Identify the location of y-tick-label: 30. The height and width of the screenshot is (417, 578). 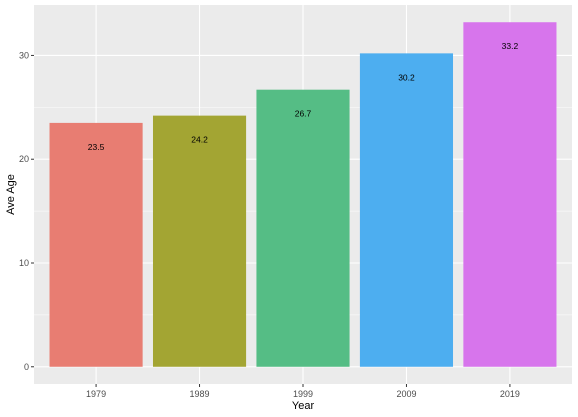
(24, 55).